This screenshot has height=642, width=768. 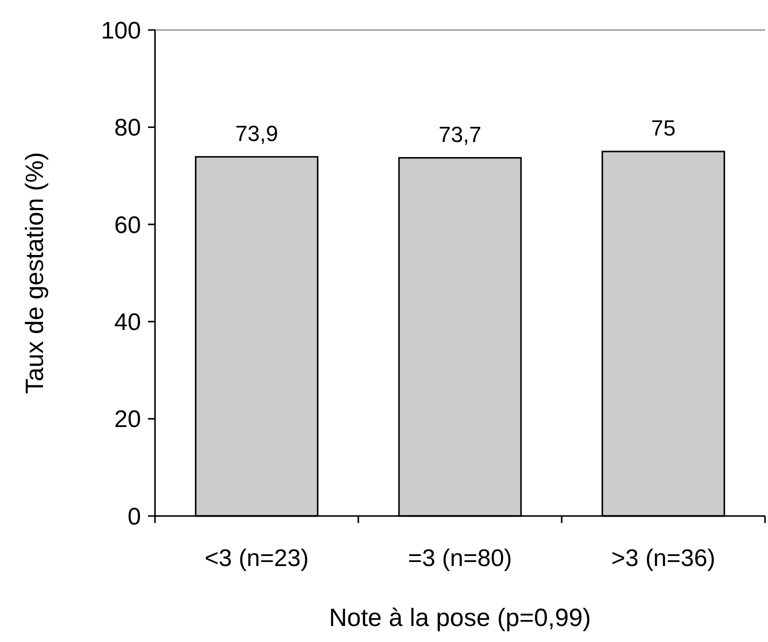 I want to click on x-tick-label: >3 (n=36), so click(x=663, y=558).